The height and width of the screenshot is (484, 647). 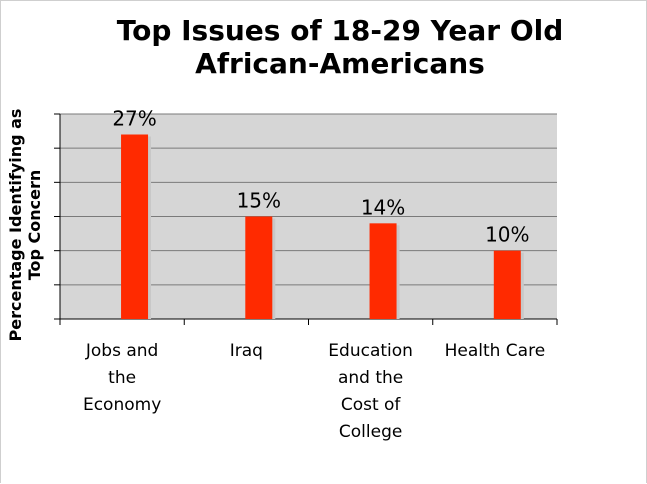 What do you see at coordinates (122, 405) in the screenshot?
I see `x-tick-label-0-line-2: Economy` at bounding box center [122, 405].